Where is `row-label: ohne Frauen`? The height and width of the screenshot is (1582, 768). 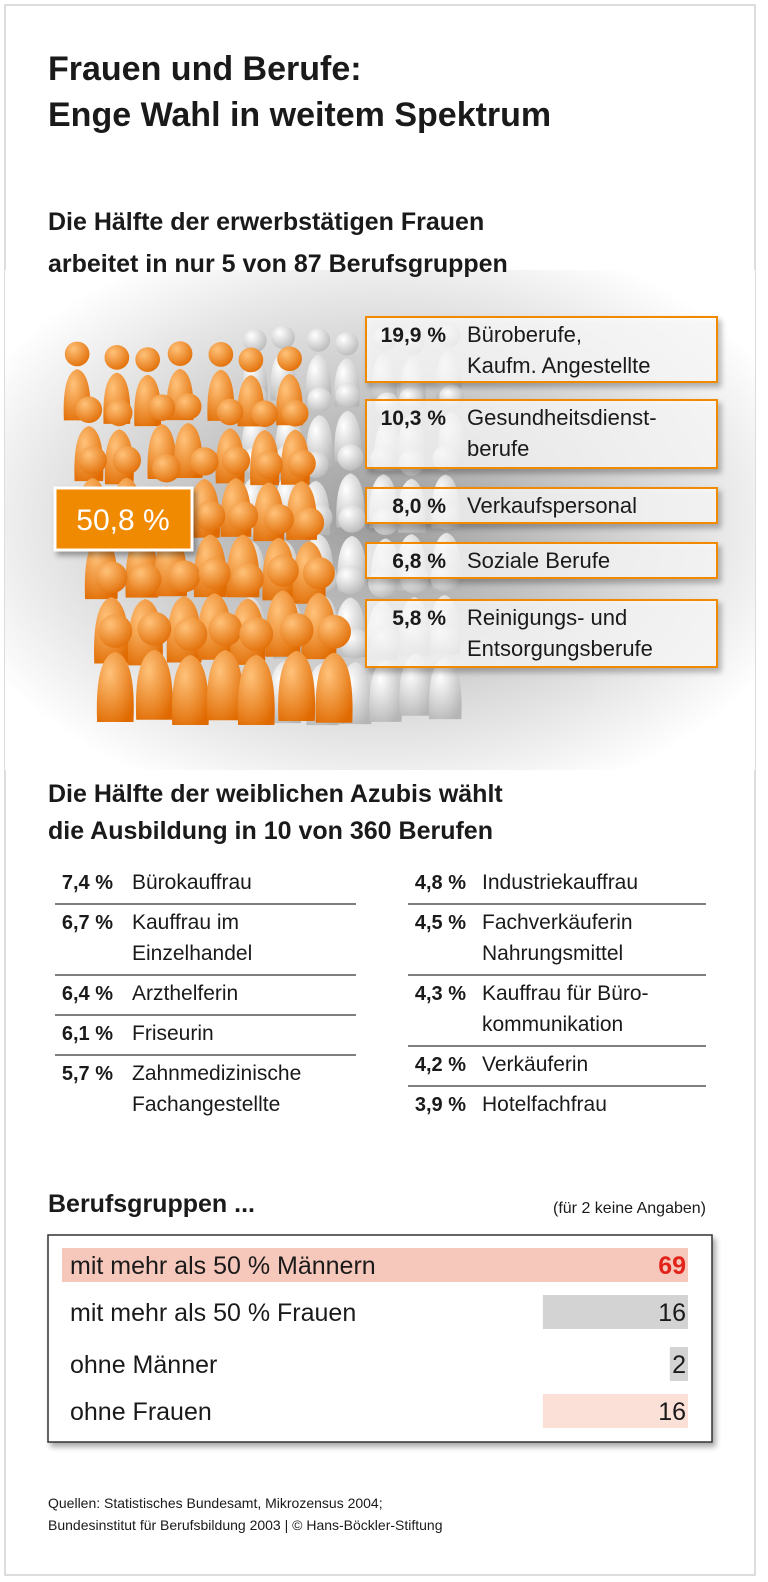
row-label: ohne Frauen is located at coordinates (141, 1412).